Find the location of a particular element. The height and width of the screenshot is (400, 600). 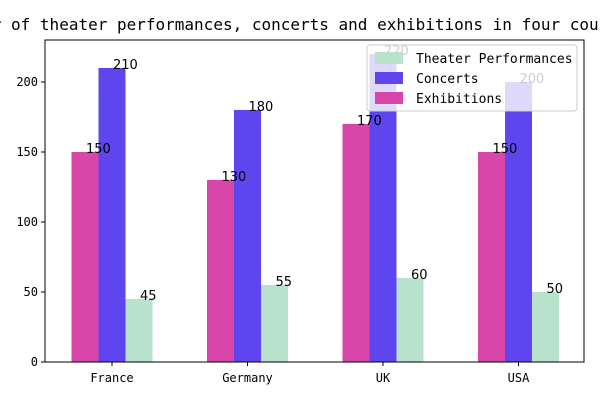

bar-theater-performances-france is located at coordinates (139, 330).